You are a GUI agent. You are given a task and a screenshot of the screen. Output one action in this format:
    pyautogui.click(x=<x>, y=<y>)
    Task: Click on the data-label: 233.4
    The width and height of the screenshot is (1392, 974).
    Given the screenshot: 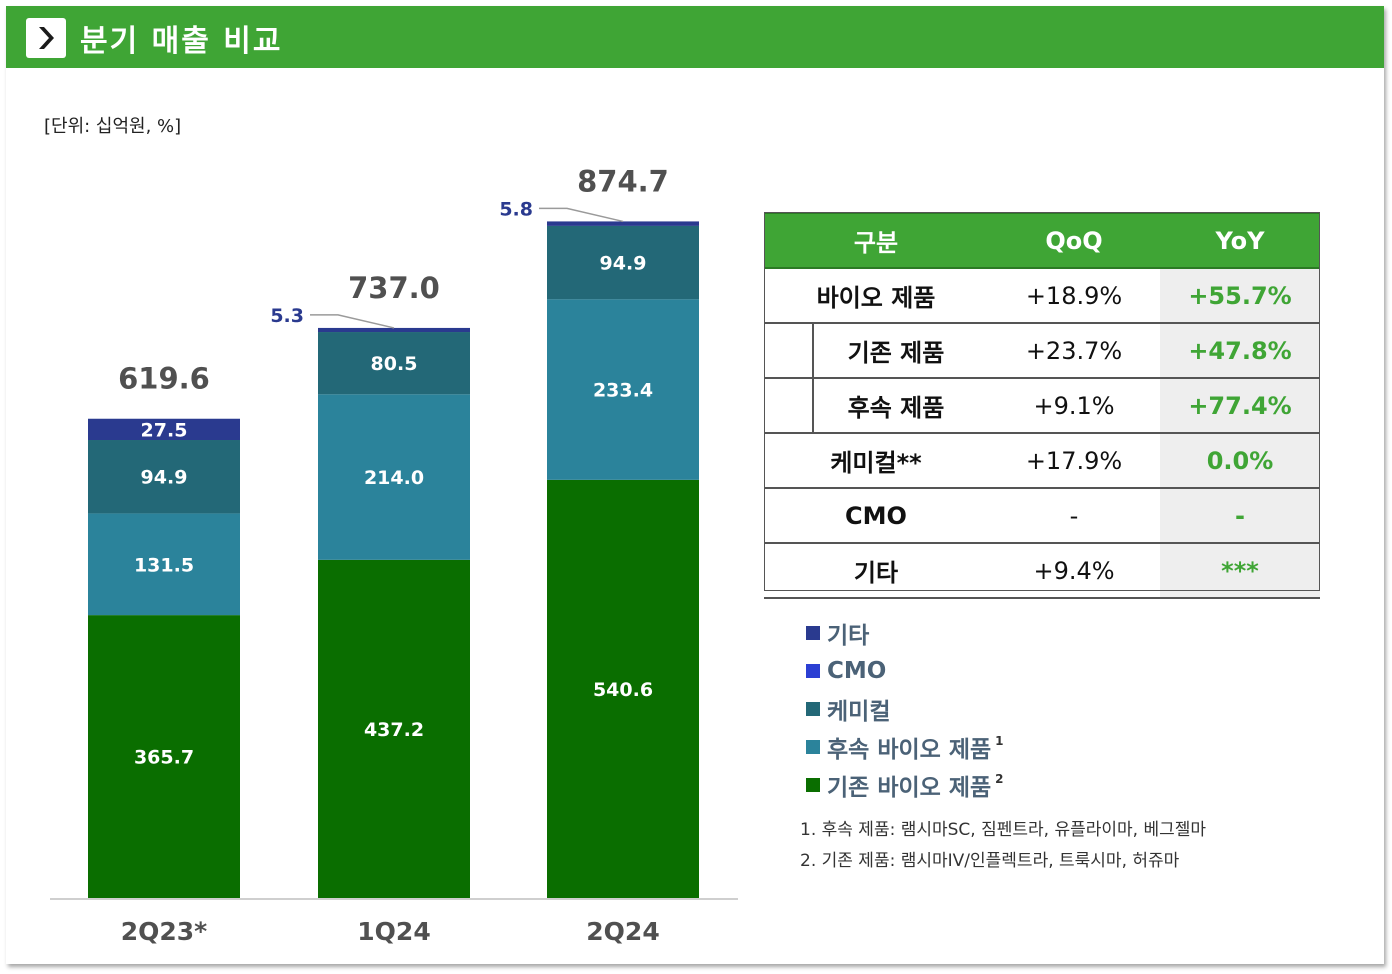 What is the action you would take?
    pyautogui.click(x=623, y=391)
    